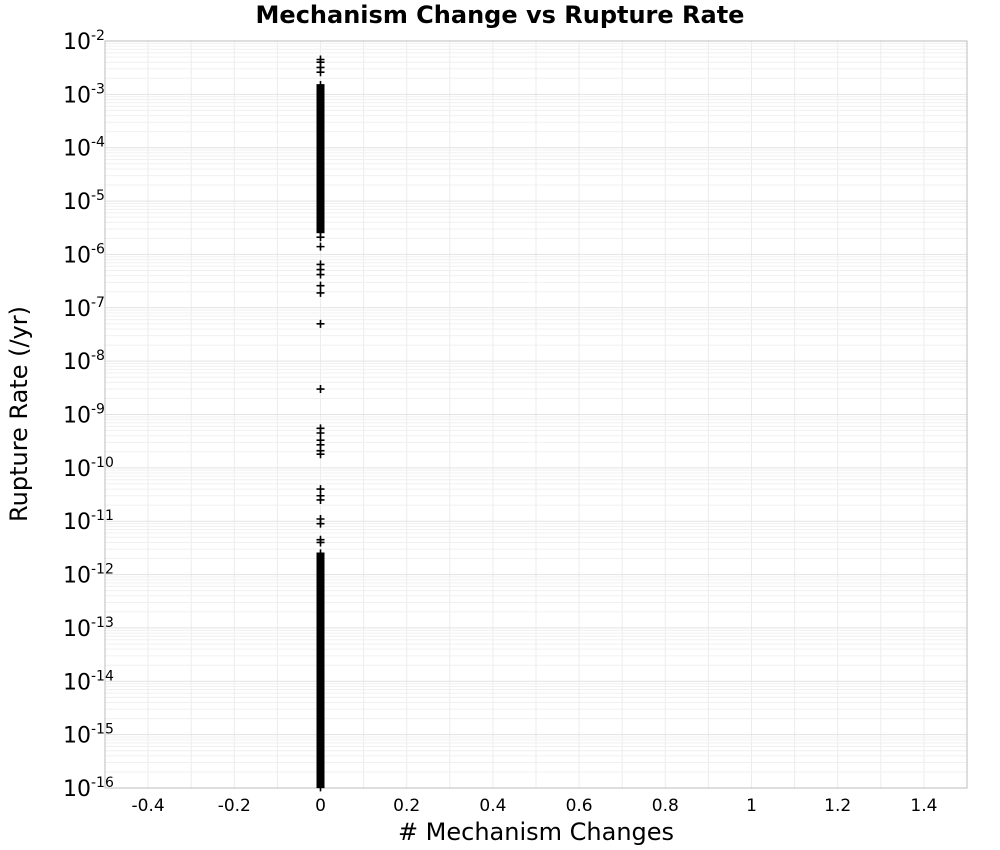  Describe the element at coordinates (19, 414) in the screenshot. I see `y-axis-label: Rupture Rate (/yr)` at that location.